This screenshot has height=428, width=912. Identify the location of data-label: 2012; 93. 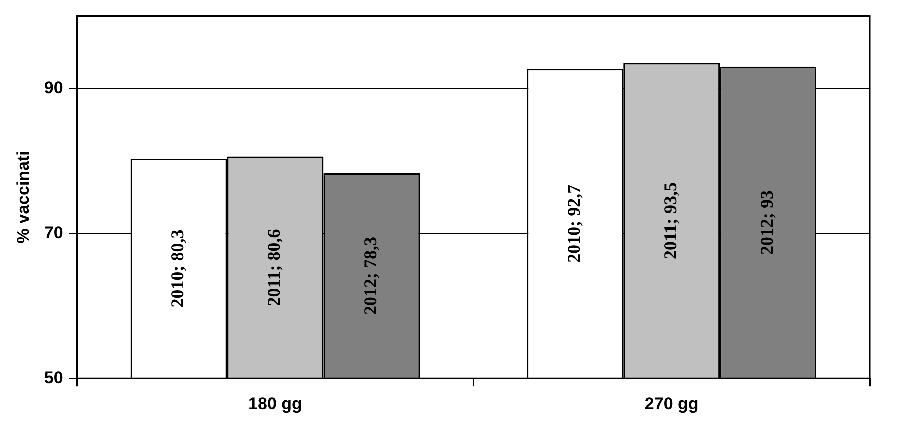
(766, 223).